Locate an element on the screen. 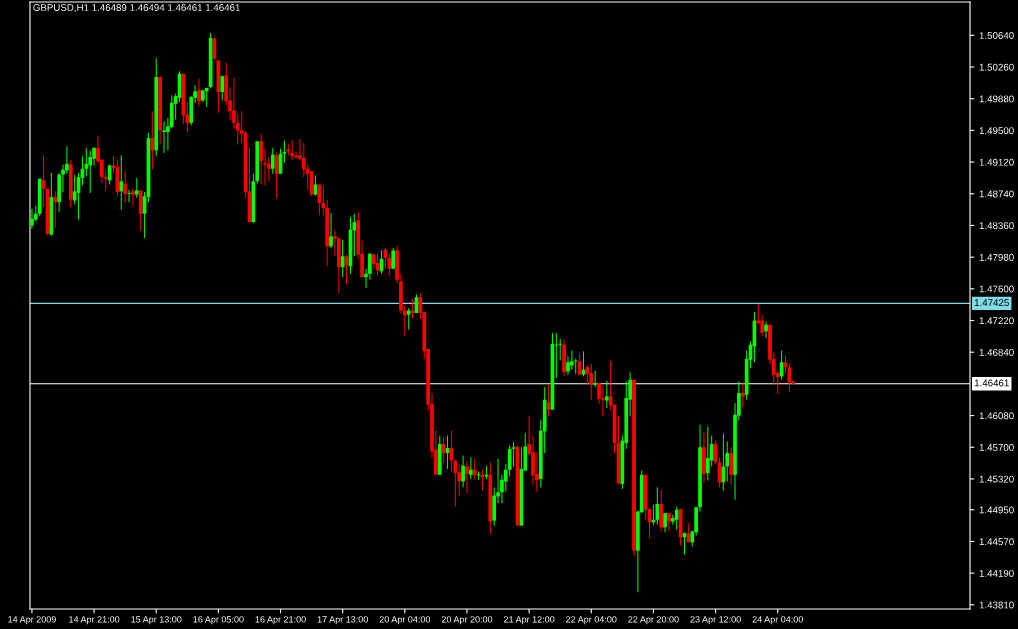 The height and width of the screenshot is (629, 1018). x-tick-label: 16 Apr 21:00 is located at coordinates (280, 620).